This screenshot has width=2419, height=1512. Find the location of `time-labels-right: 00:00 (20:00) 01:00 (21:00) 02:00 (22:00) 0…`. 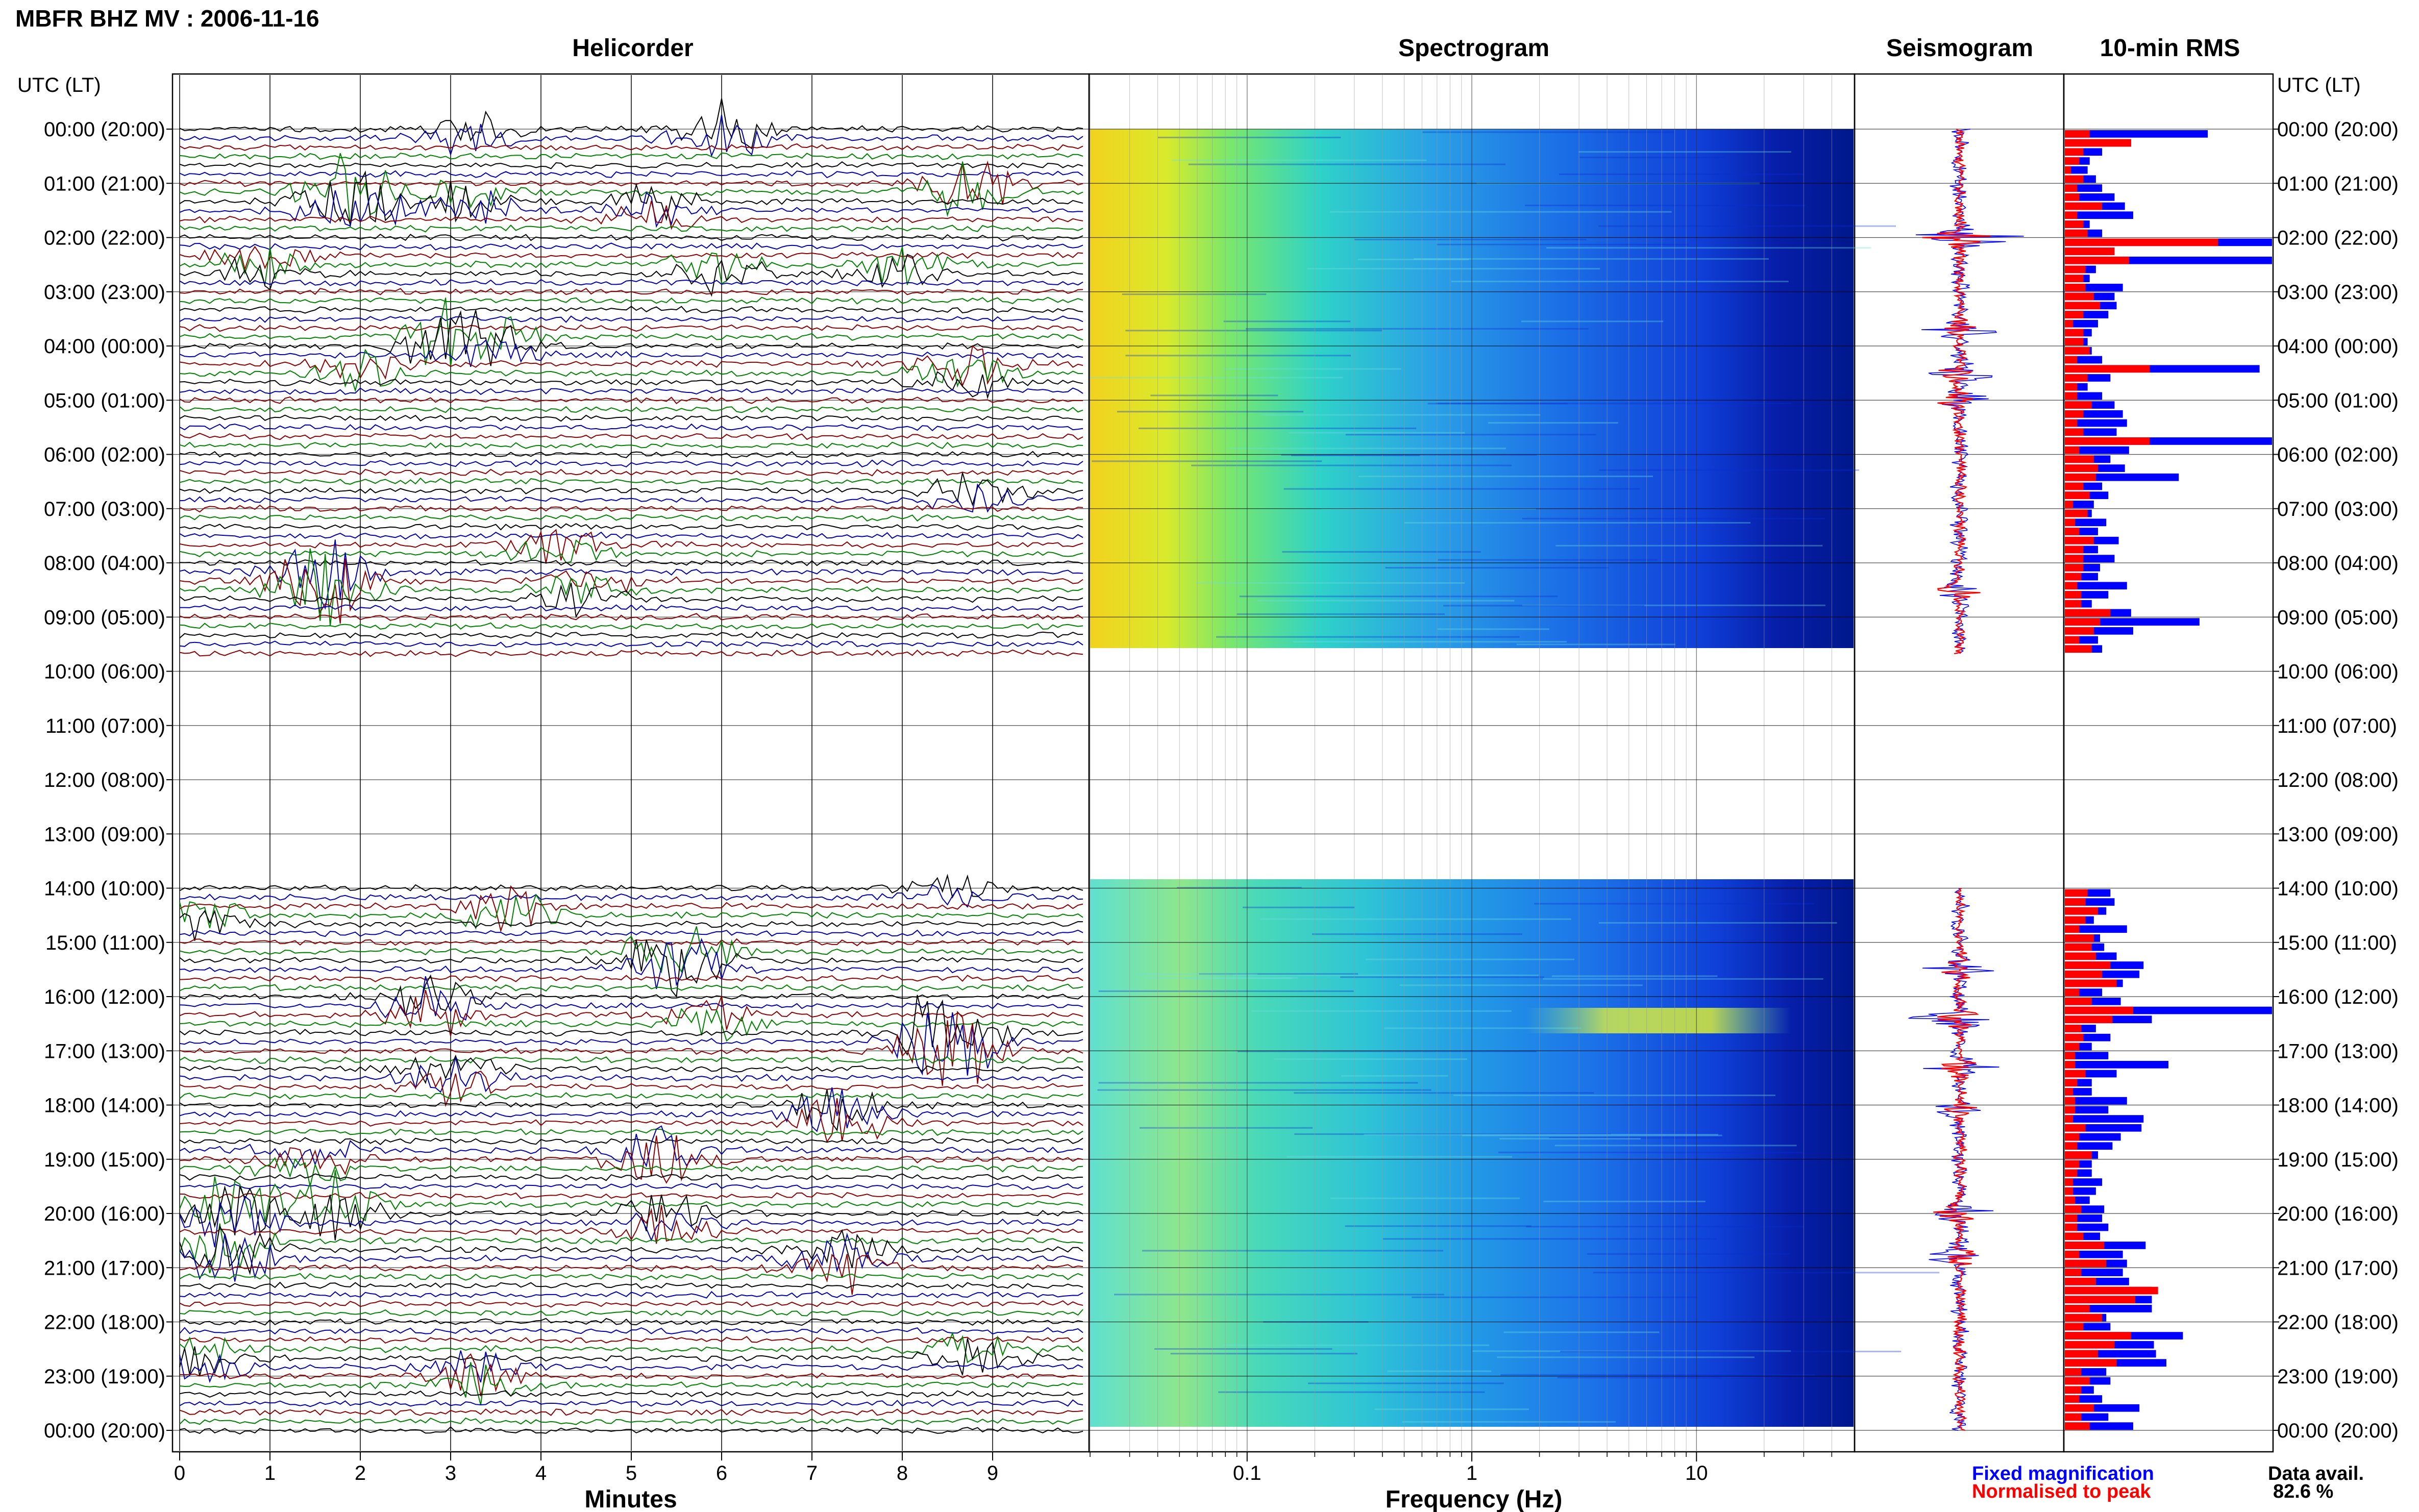

time-labels-right: 00:00 (20:00) 01:00 (21:00) 02:00 (22:00) 0… is located at coordinates (2336, 780).